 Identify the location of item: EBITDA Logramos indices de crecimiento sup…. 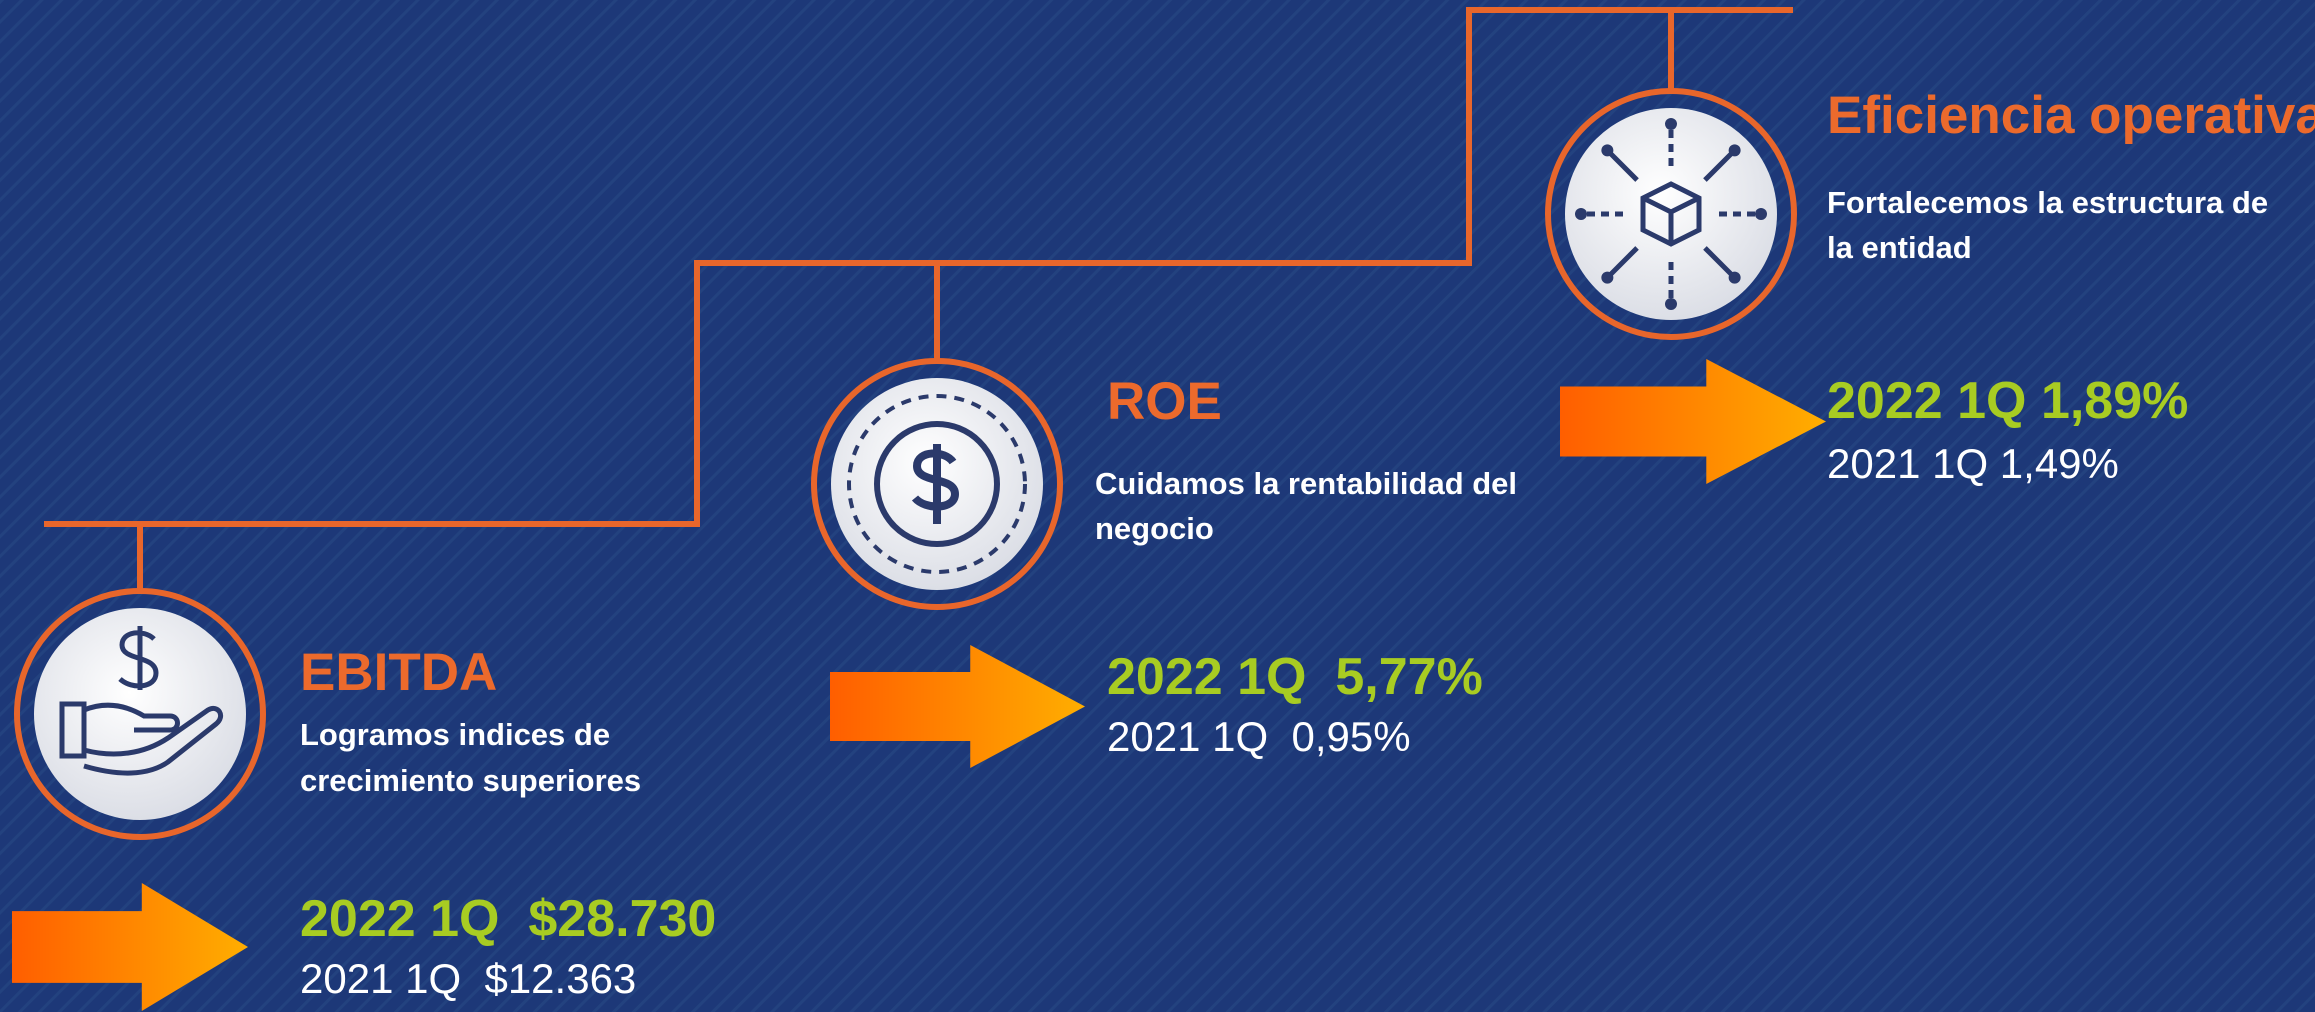
(364, 767).